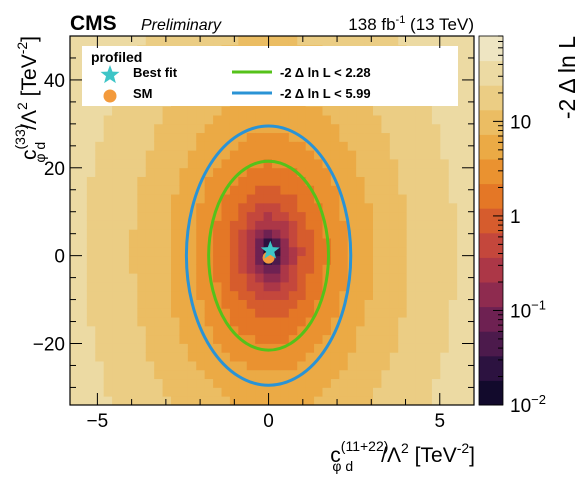 The image size is (580, 477). Describe the element at coordinates (270, 249) in the screenshot. I see `best-fit-marker` at that location.